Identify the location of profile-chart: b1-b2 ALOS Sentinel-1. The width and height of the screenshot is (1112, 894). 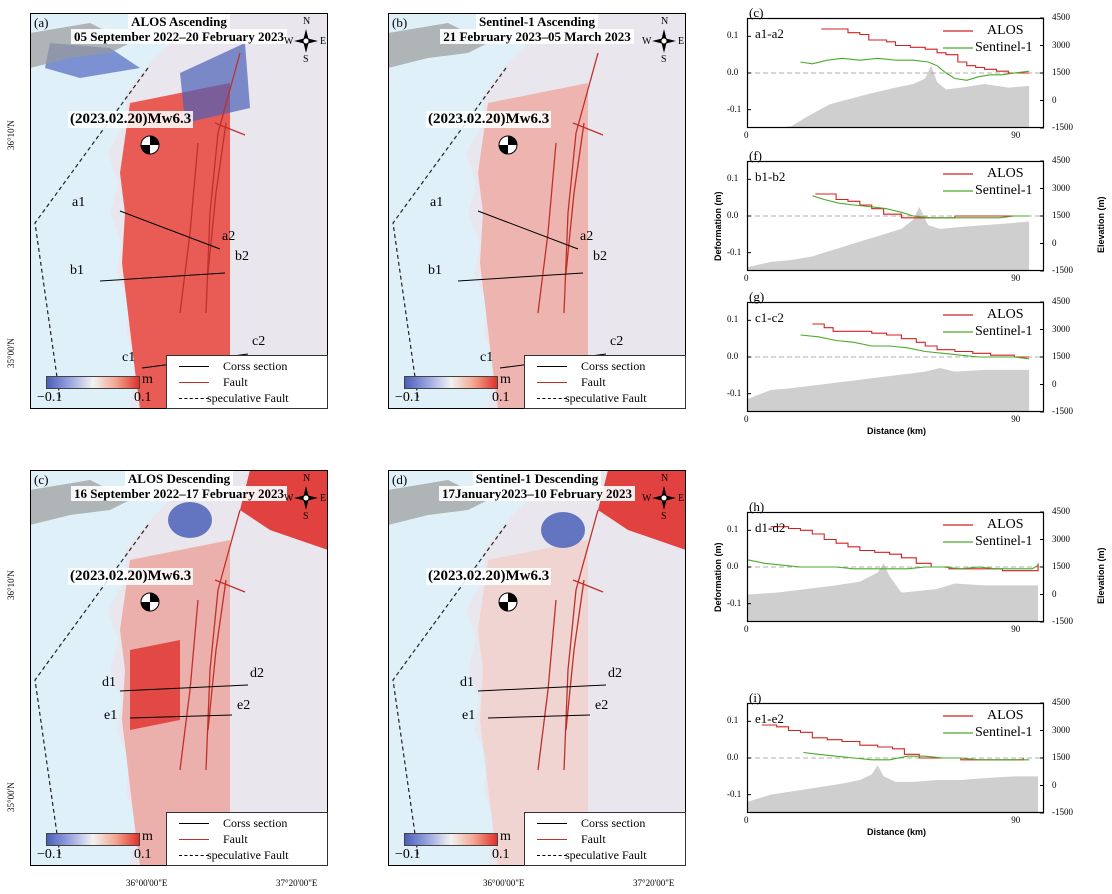
(895, 216).